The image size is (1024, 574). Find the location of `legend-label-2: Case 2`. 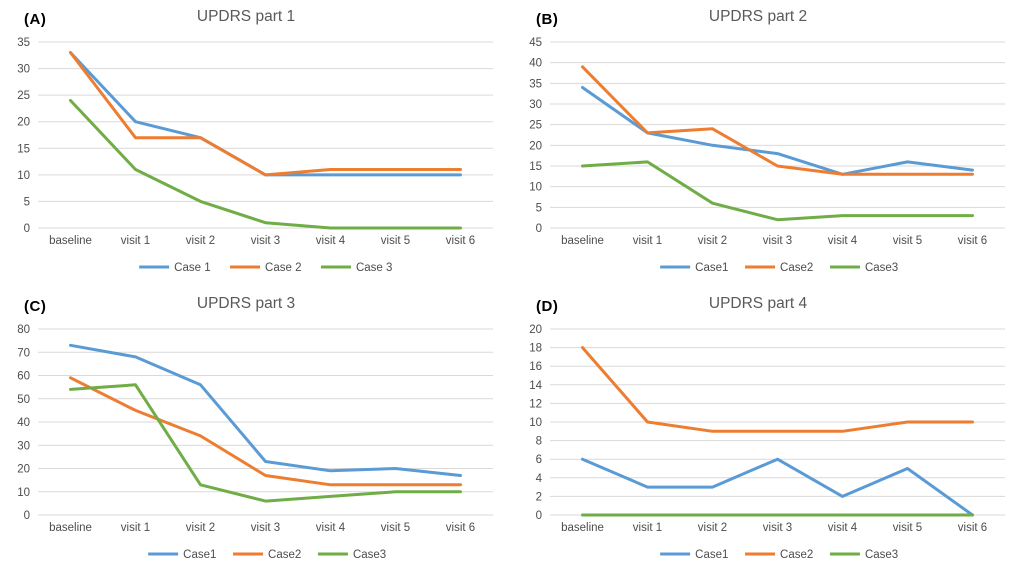

legend-label-2: Case 2 is located at coordinates (283, 268).